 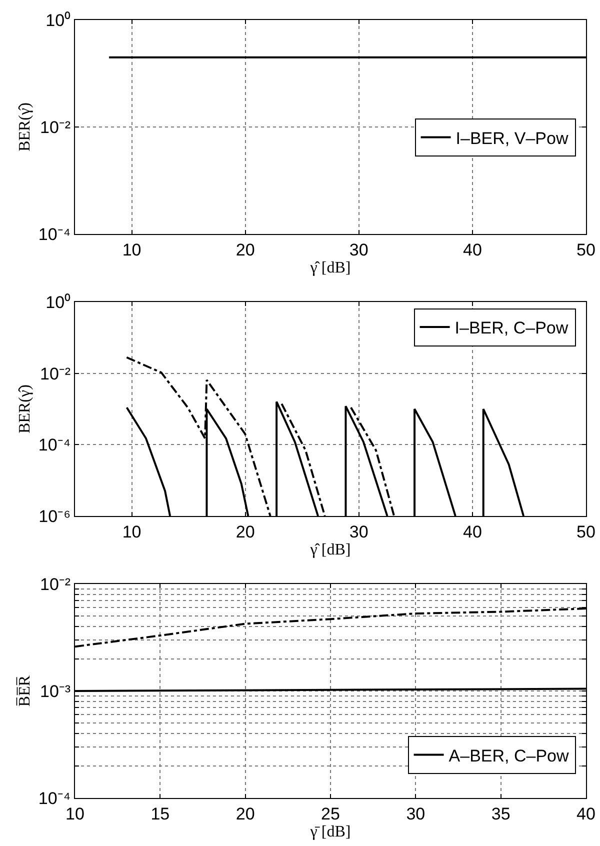 I want to click on x-tick-label: 25, so click(x=330, y=814).